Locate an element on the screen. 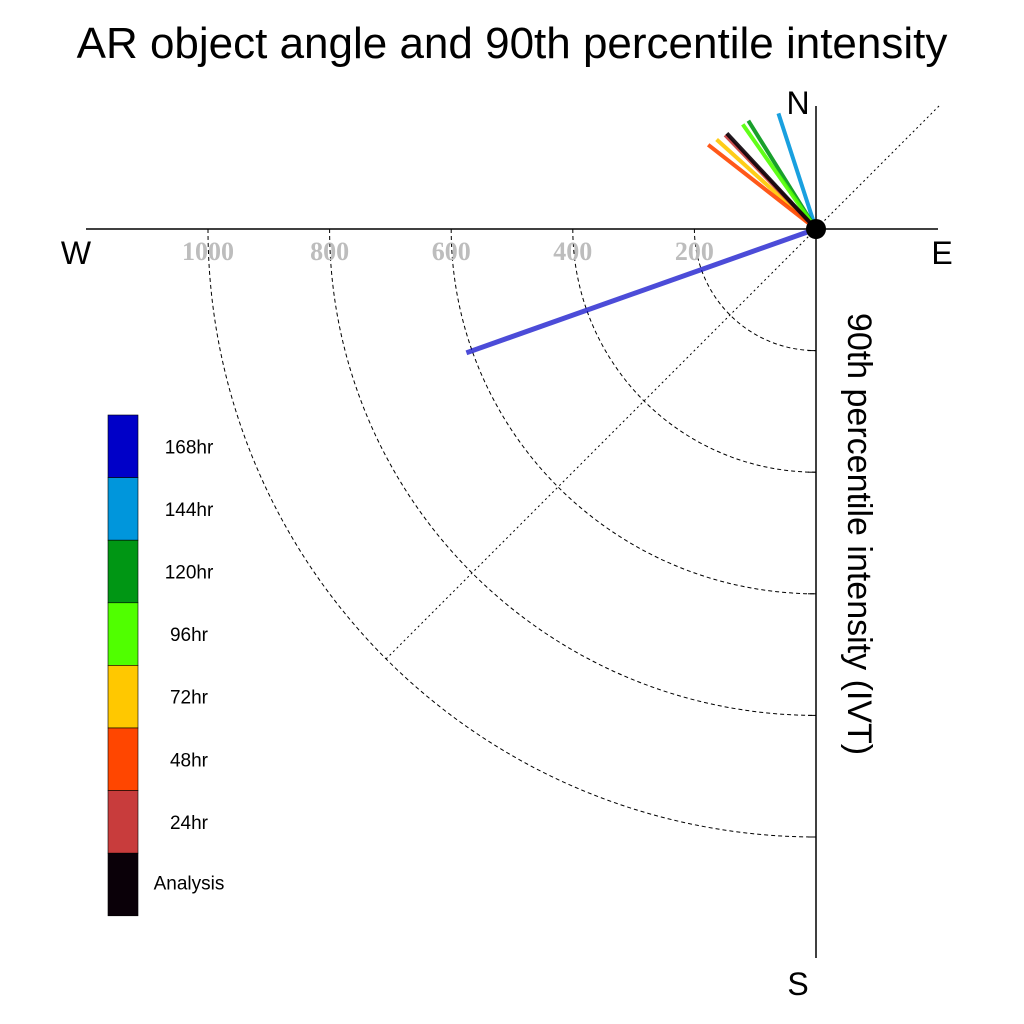  legend-label: 96hr is located at coordinates (189, 635).